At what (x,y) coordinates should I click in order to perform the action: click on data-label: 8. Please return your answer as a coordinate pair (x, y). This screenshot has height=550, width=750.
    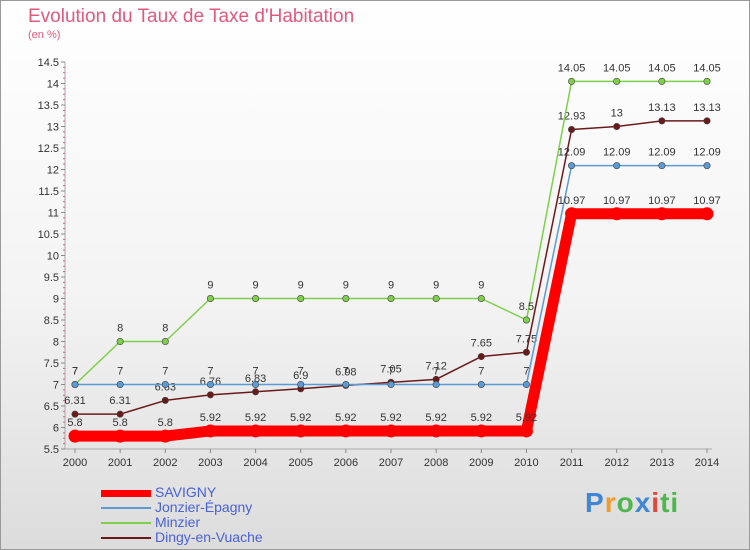
    Looking at the image, I should click on (165, 329).